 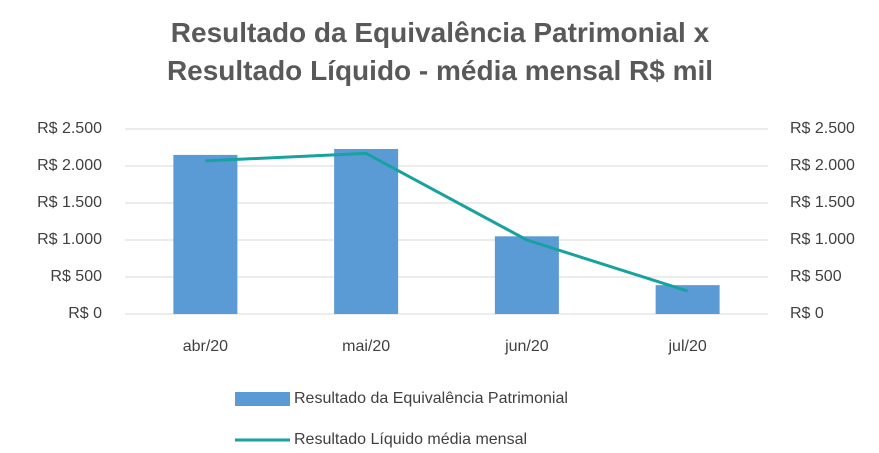 I want to click on y-tick-label: R$ 1.000, so click(x=69, y=239).